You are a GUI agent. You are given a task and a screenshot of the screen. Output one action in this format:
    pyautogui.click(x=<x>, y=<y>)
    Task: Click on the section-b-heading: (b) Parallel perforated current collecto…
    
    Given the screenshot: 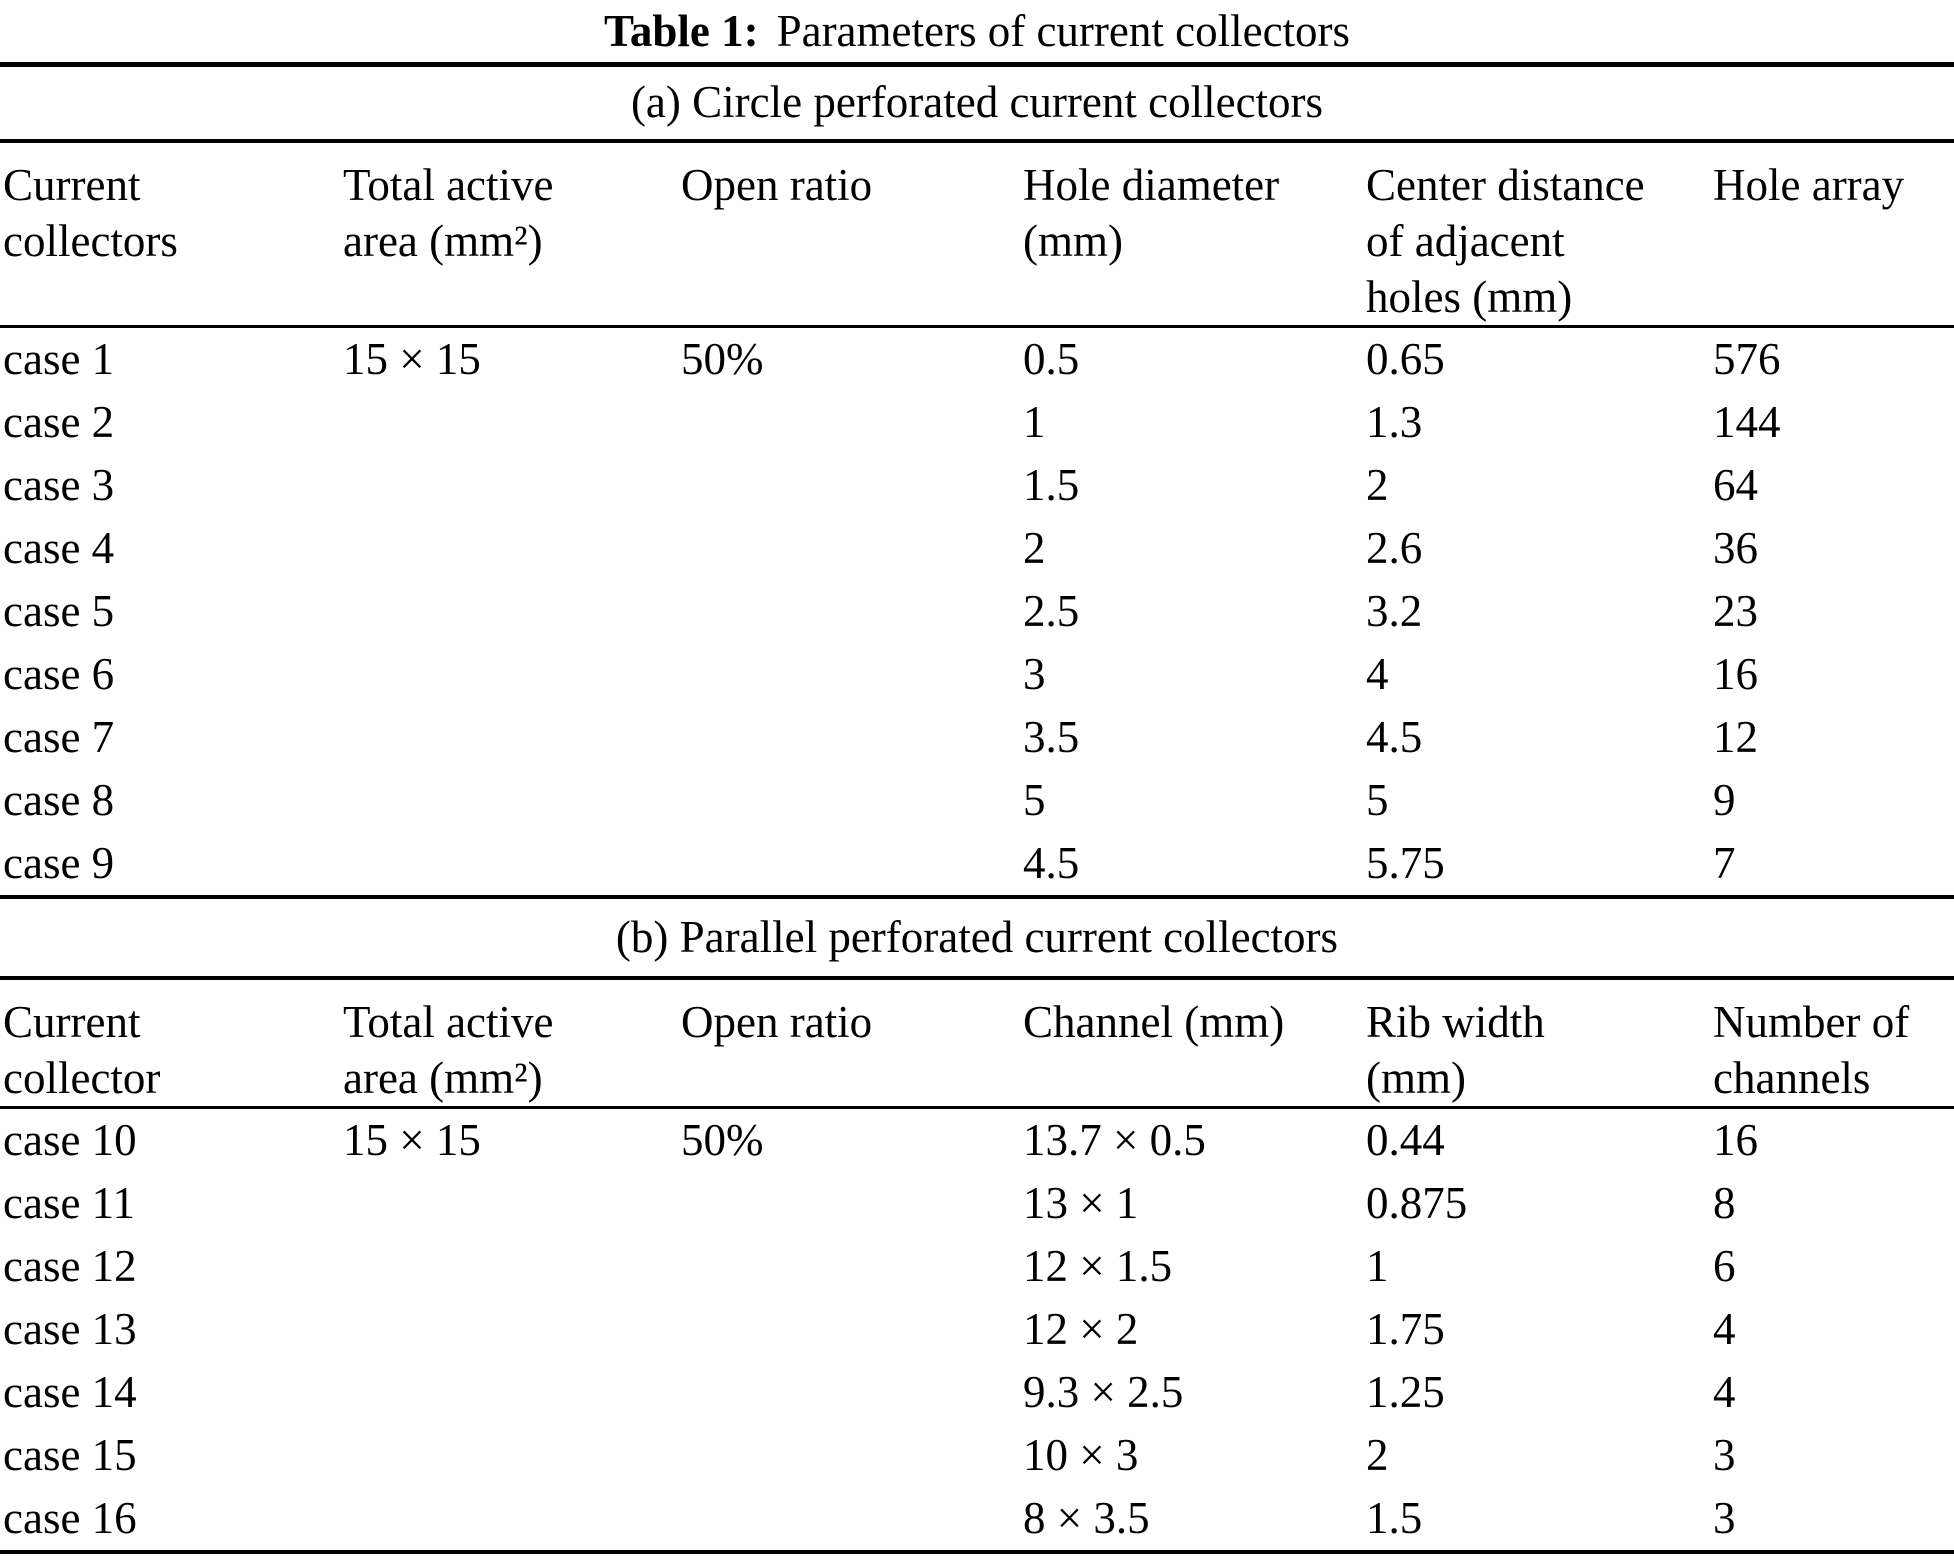 What is the action you would take?
    pyautogui.click(x=977, y=937)
    